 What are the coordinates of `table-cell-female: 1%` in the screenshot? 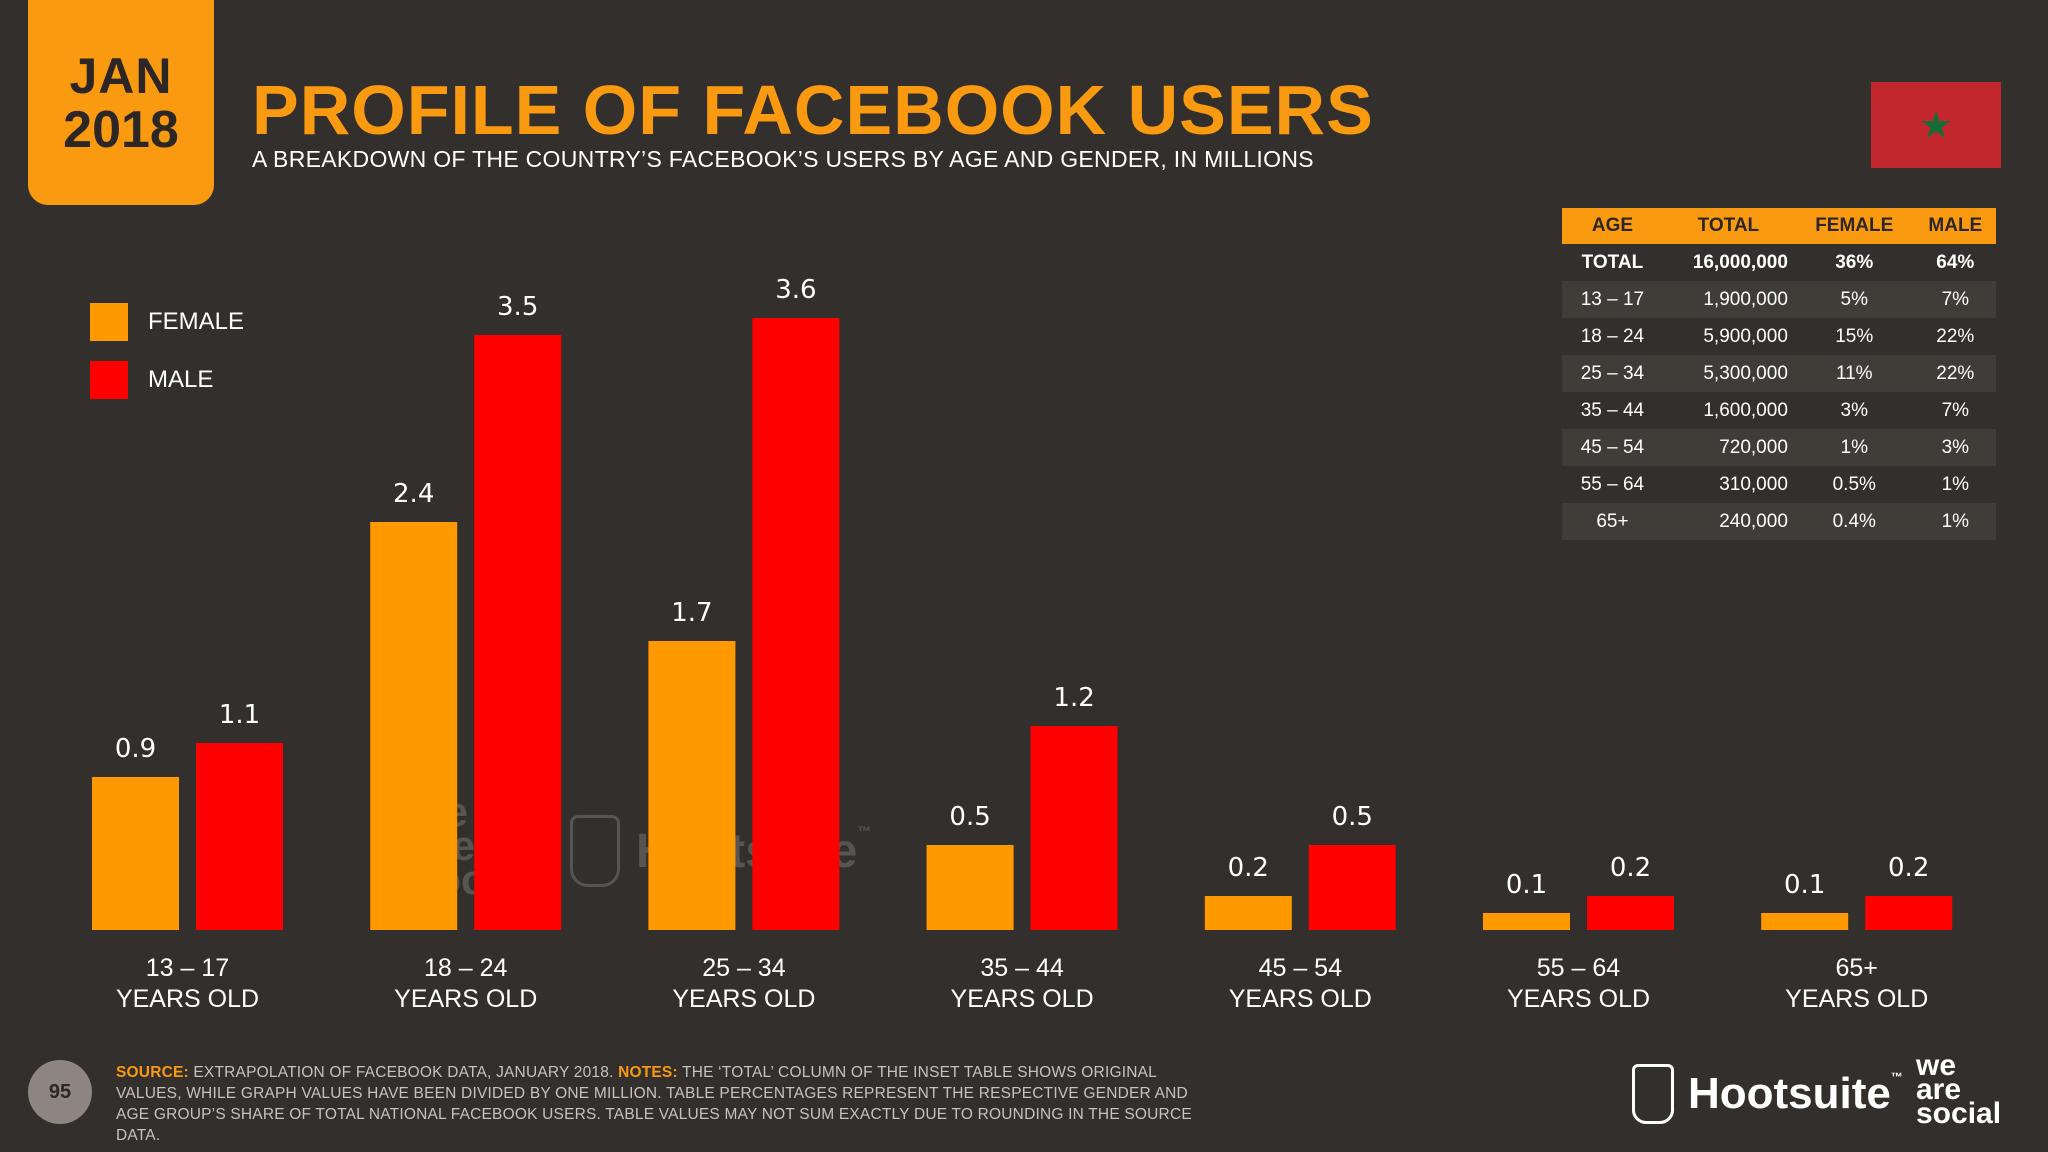 It's located at (1854, 447).